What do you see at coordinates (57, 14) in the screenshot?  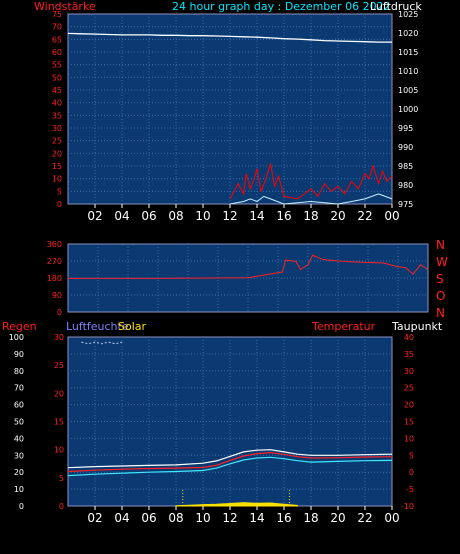 I see `left-tick-label: 75` at bounding box center [57, 14].